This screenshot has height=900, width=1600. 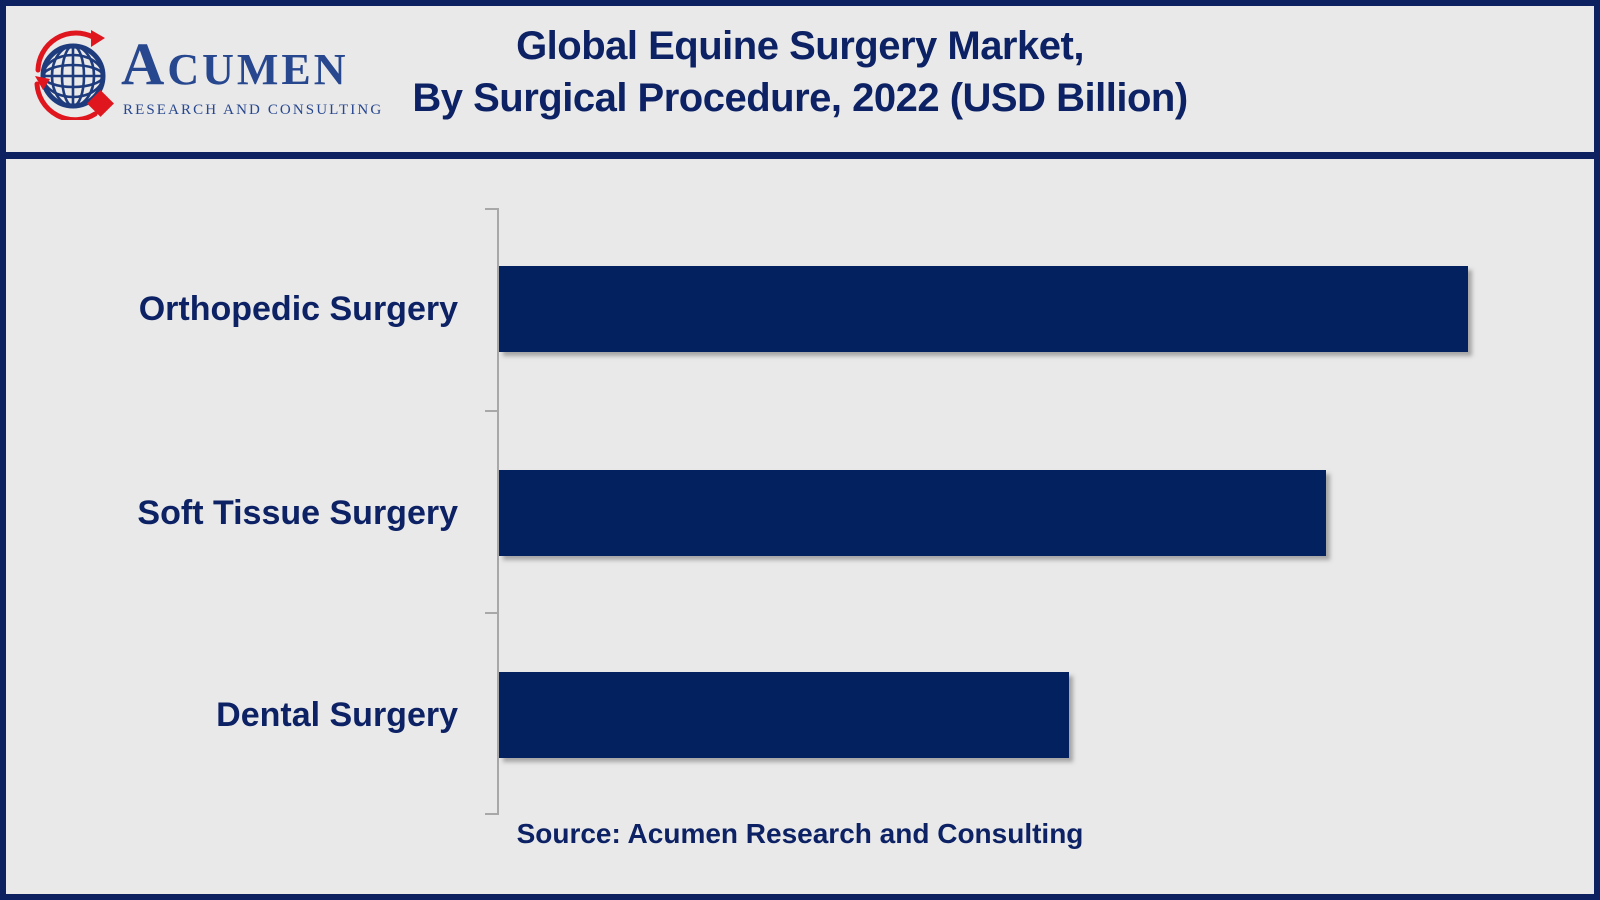 I want to click on acumen-logo: Acumen RESEARCH AND CONSULTING, so click(x=207, y=78).